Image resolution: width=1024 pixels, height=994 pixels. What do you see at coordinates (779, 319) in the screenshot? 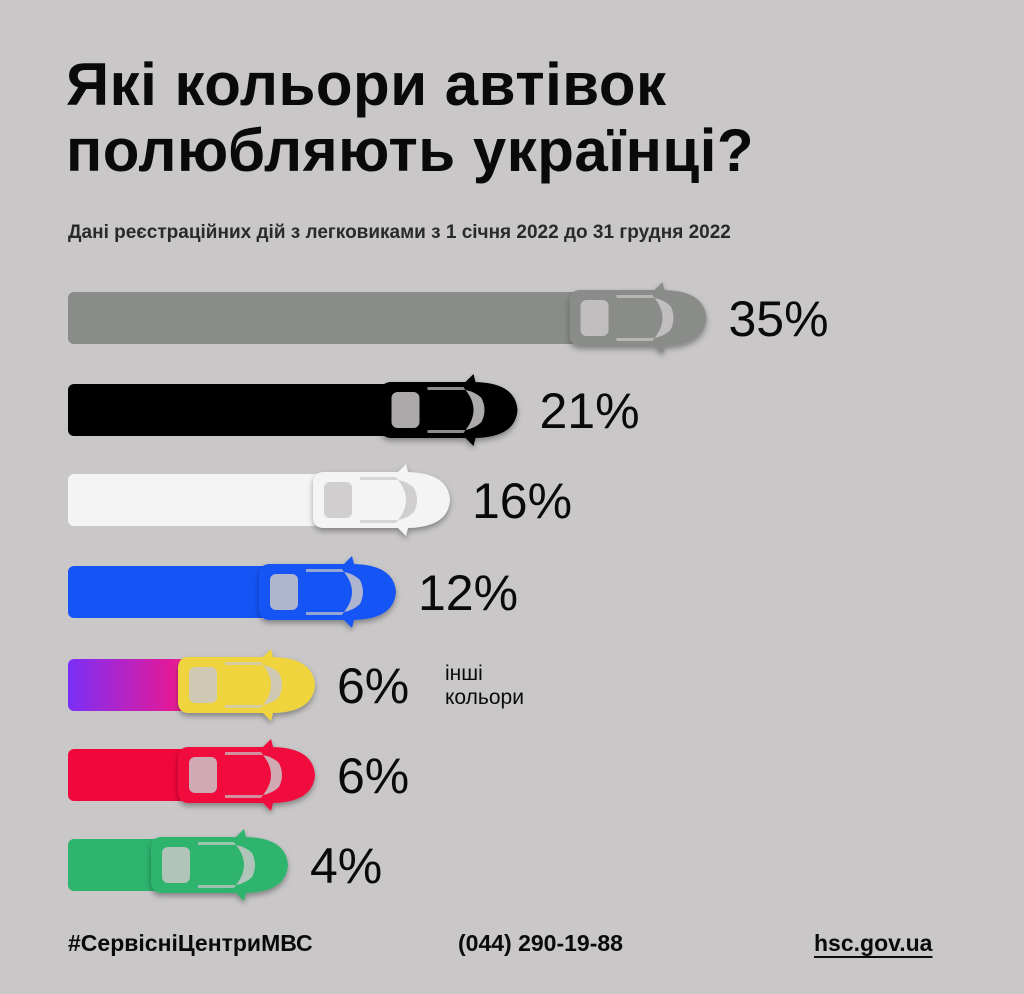
I see `value-label: 35%` at bounding box center [779, 319].